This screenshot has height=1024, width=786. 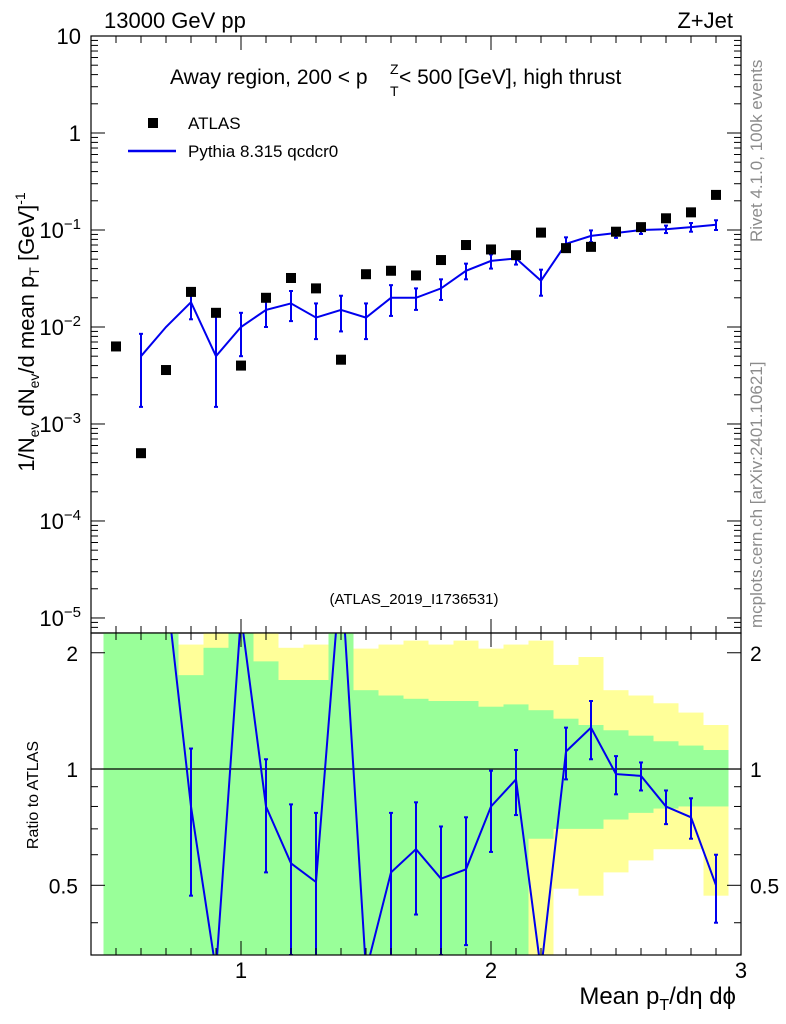 What do you see at coordinates (756, 495) in the screenshot?
I see `side-label-mcplots: mcplots.cern.ch [arXiv:2401.10621]` at bounding box center [756, 495].